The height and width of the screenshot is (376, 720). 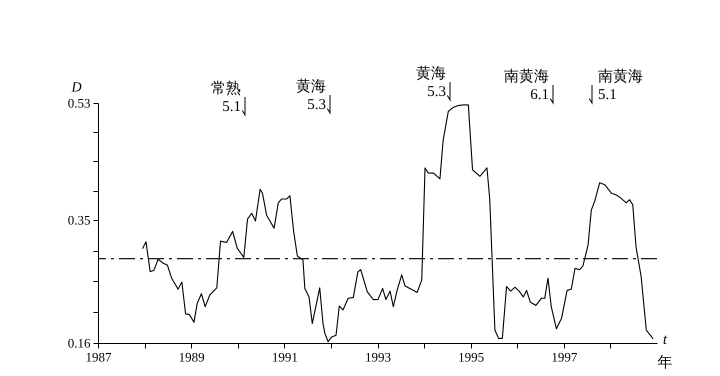 What do you see at coordinates (620, 85) in the screenshot?
I see `text: 南黄海 5.1` at bounding box center [620, 85].